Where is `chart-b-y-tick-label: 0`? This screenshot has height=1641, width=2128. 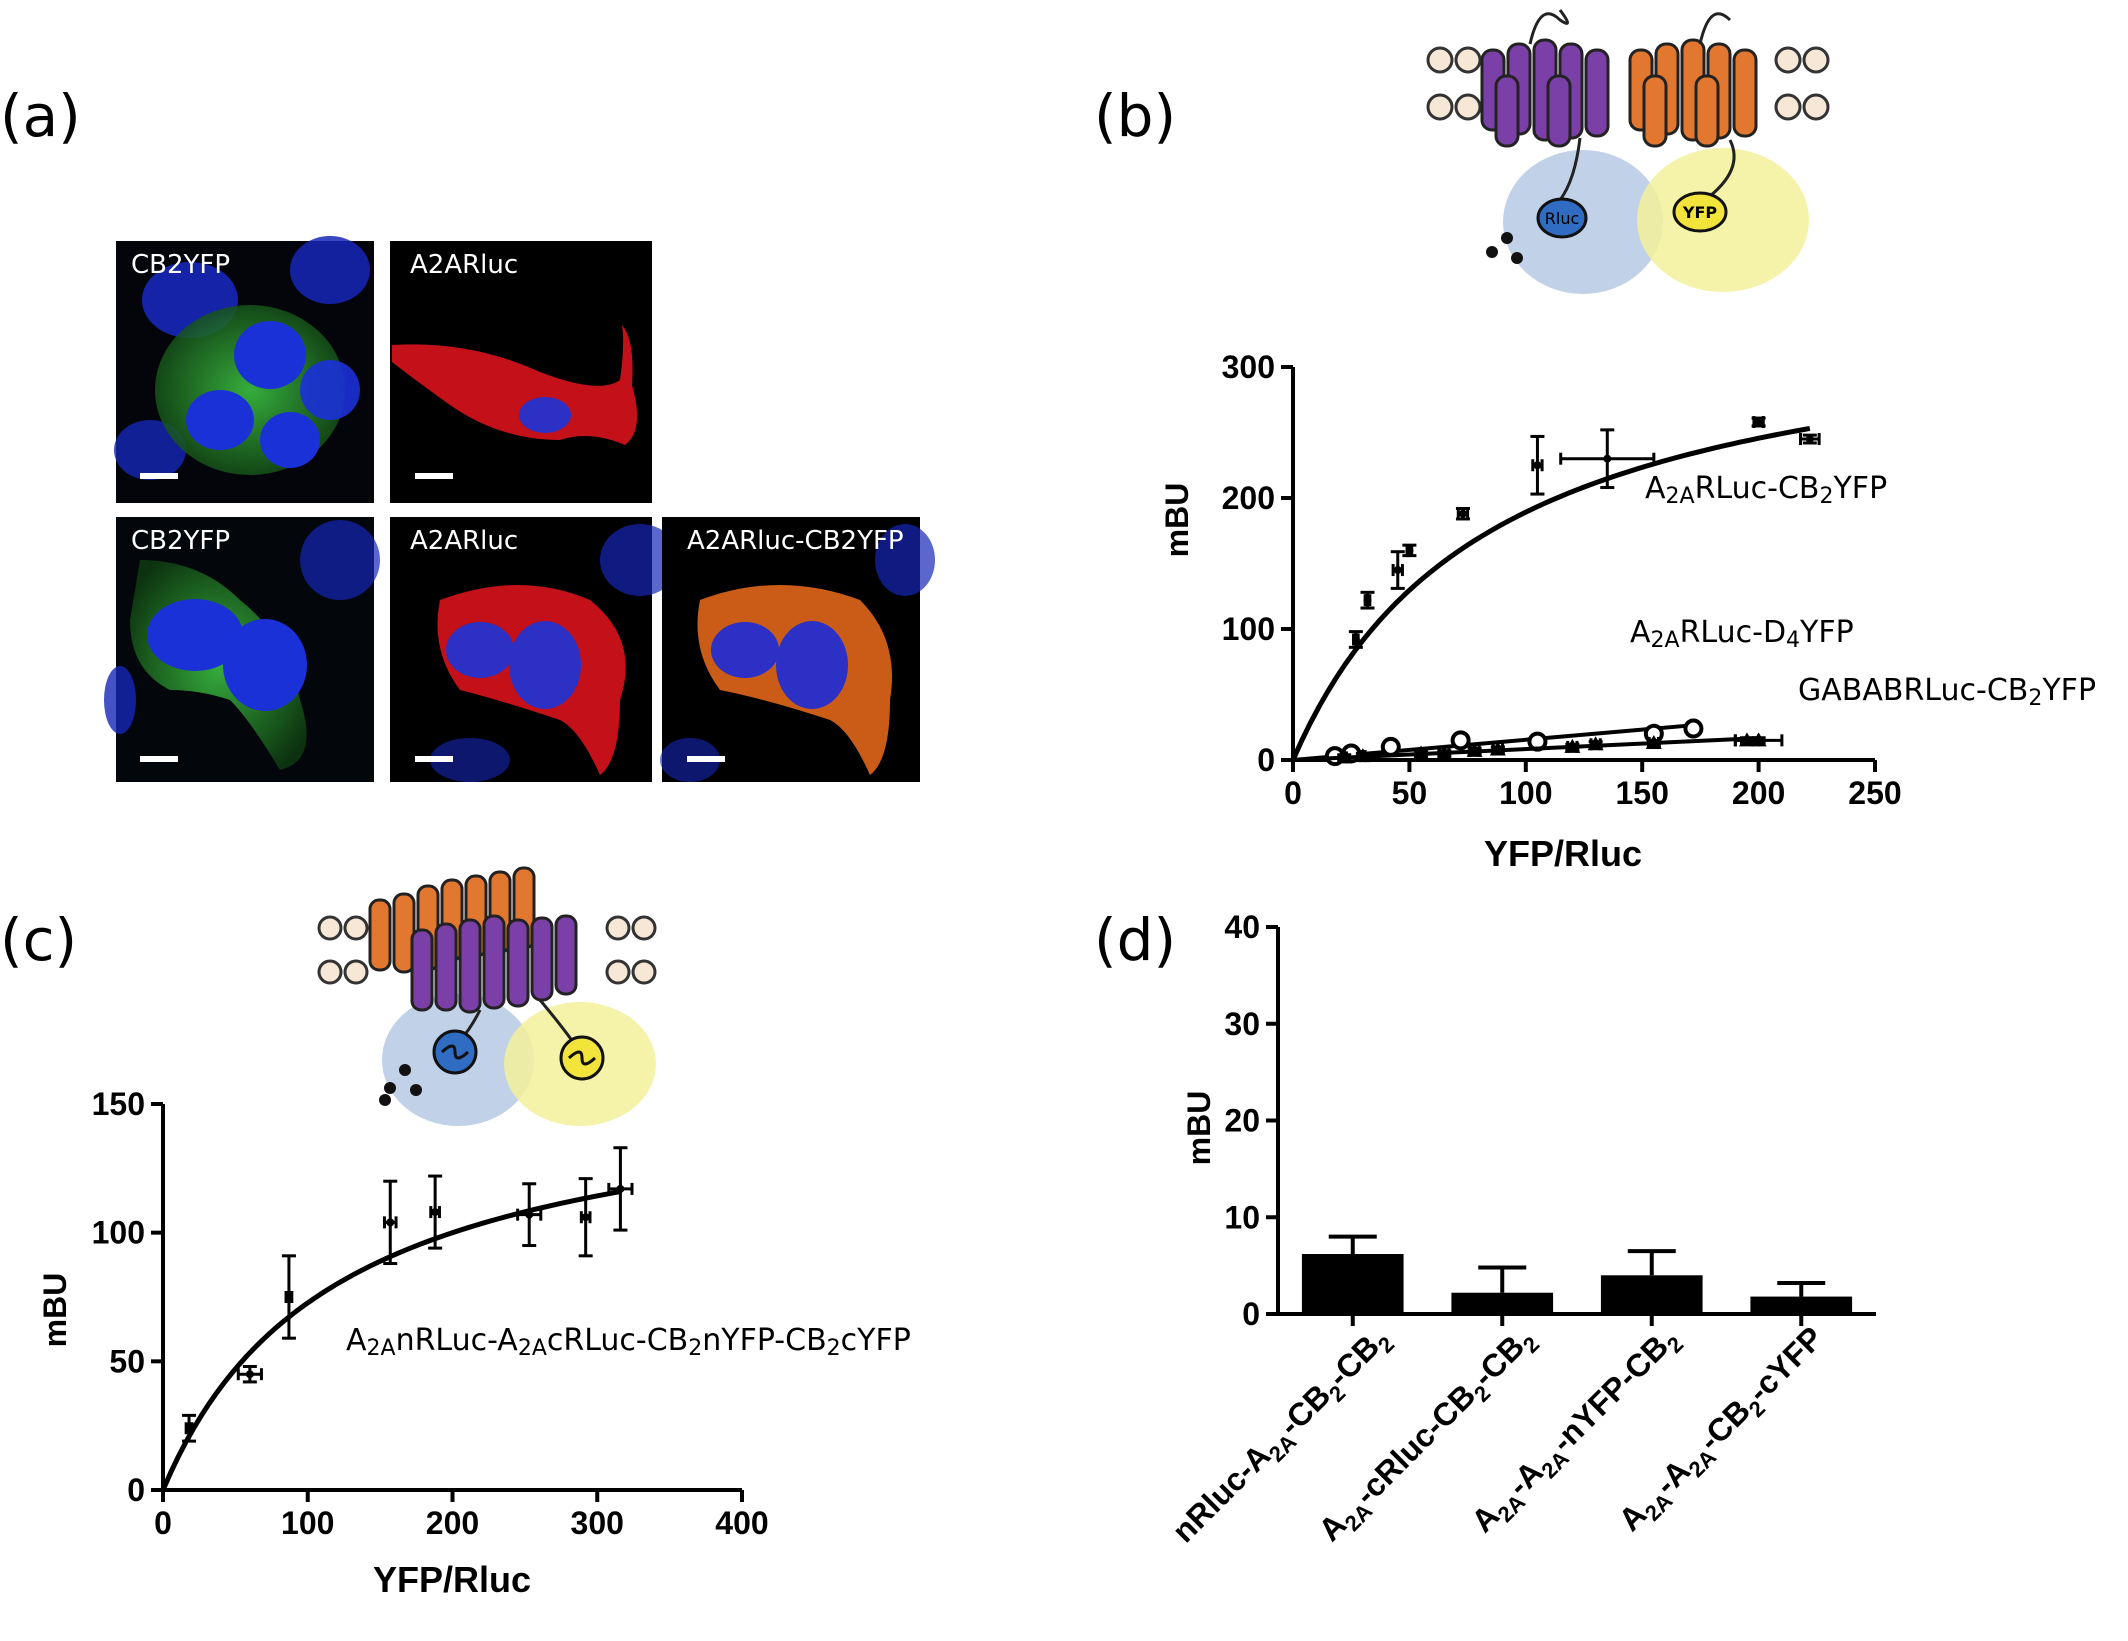 chart-b-y-tick-label: 0 is located at coordinates (1266, 760).